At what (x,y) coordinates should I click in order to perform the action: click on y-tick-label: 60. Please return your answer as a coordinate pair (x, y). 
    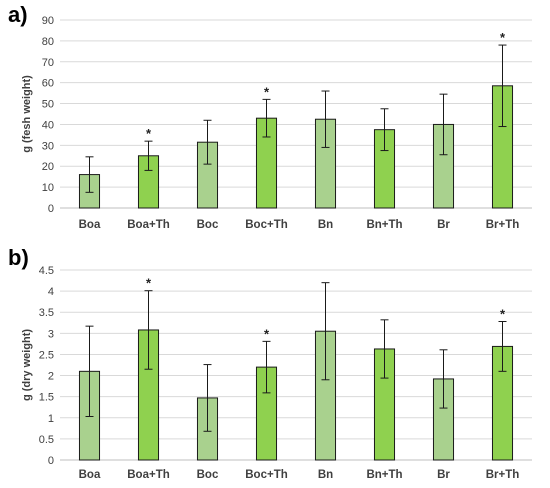
    Looking at the image, I should click on (48, 84).